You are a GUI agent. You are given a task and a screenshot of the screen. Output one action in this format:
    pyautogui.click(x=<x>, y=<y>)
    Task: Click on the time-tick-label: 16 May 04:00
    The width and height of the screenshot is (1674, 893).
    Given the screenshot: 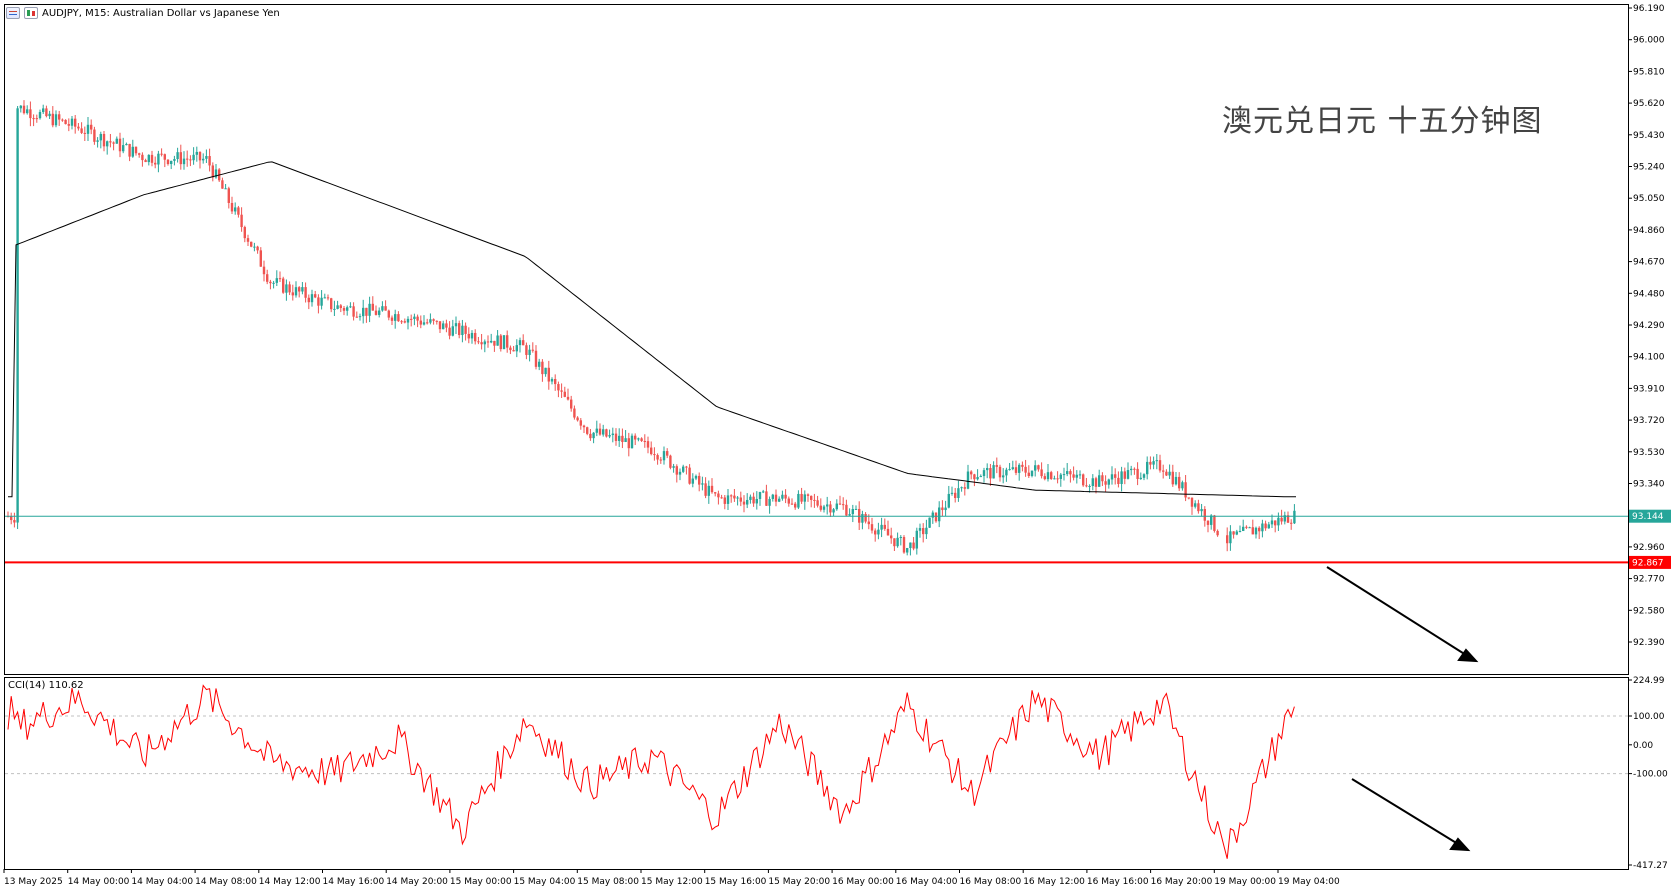 What is the action you would take?
    pyautogui.click(x=927, y=882)
    